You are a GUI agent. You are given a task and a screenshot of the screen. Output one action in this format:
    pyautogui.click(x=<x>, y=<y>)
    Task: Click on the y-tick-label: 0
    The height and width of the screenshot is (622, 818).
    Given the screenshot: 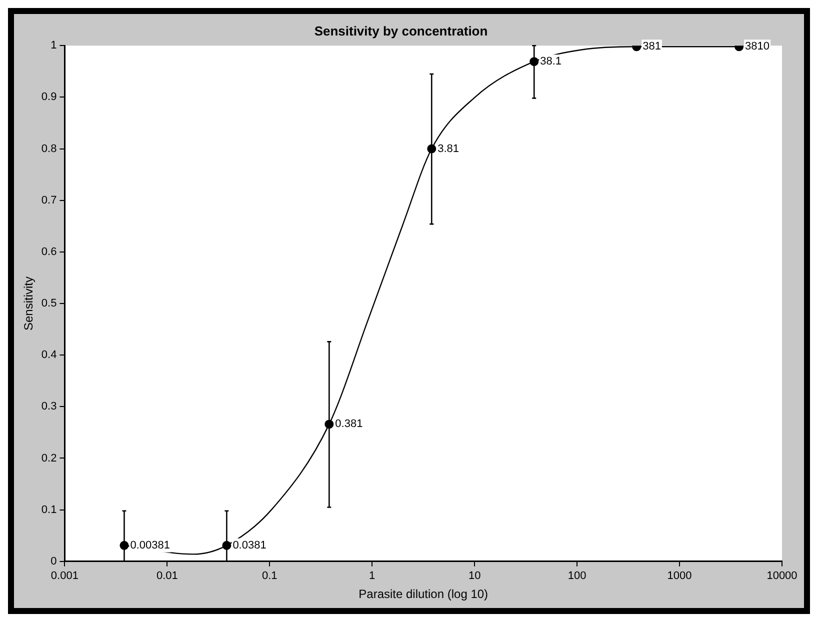 What is the action you would take?
    pyautogui.click(x=53, y=561)
    